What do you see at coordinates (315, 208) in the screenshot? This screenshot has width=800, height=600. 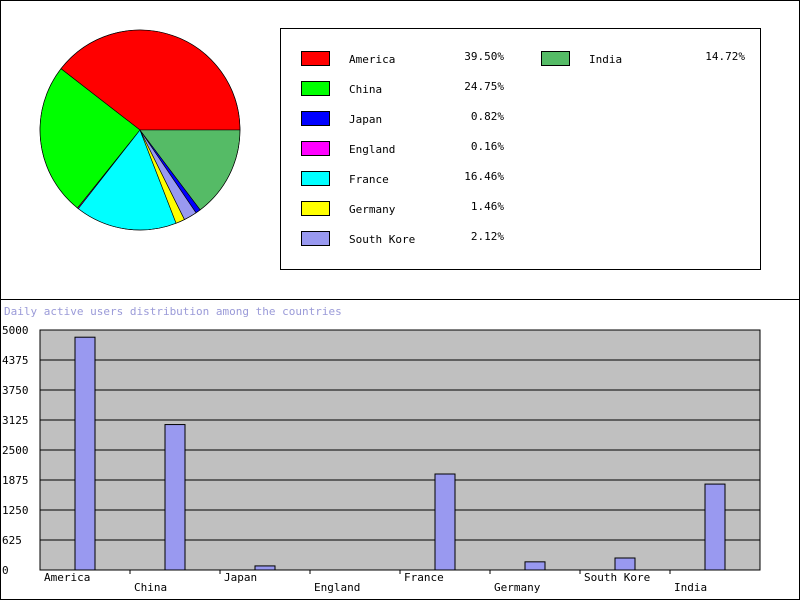 I see `legend-swatch-germany` at bounding box center [315, 208].